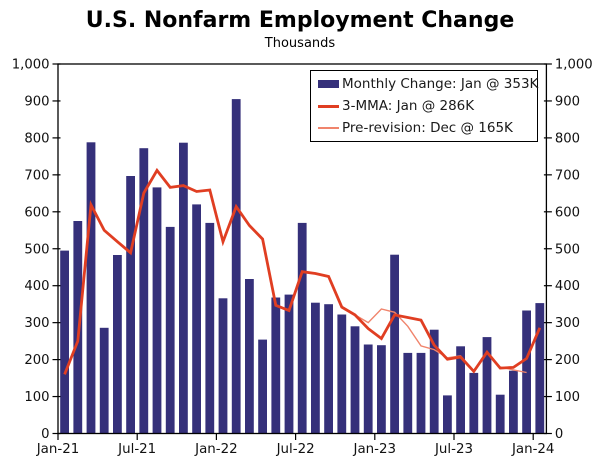 The image size is (600, 461). Describe the element at coordinates (36, 286) in the screenshot. I see `y-axis-label-left: 400` at that location.